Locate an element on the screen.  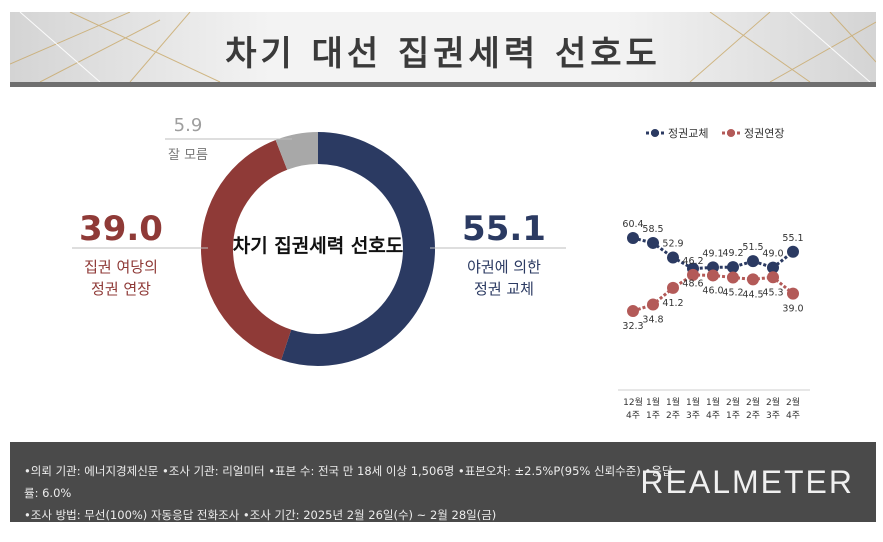
change-label-line2: 정권 교체 is located at coordinates (504, 289).